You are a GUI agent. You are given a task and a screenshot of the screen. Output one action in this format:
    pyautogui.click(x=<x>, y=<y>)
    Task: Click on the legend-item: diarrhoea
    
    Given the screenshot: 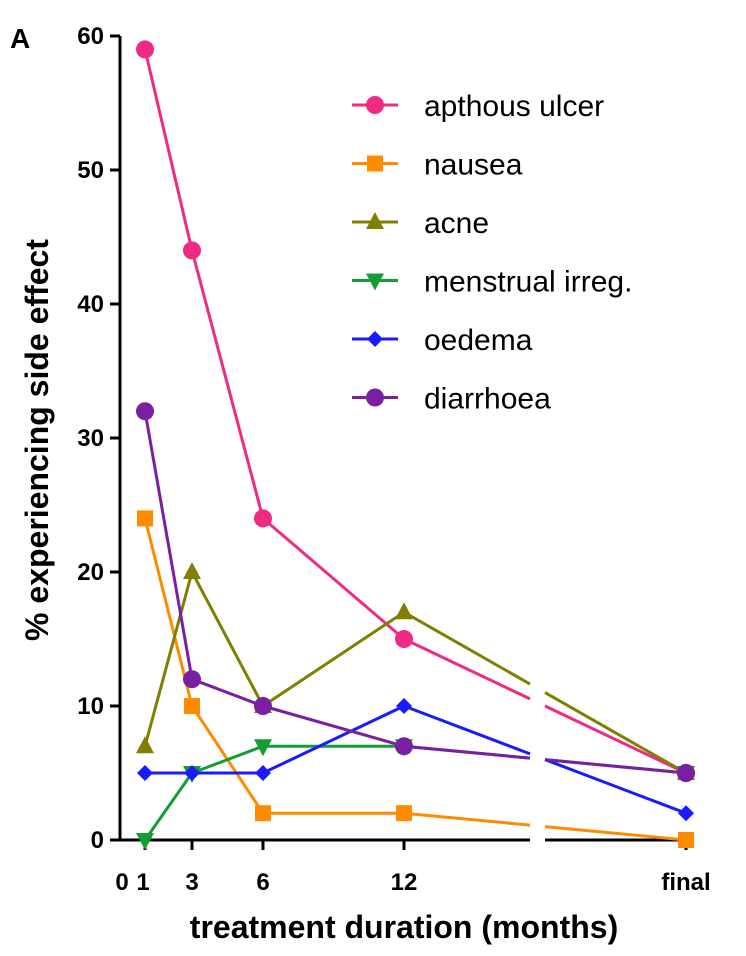 What is the action you would take?
    pyautogui.click(x=451, y=399)
    